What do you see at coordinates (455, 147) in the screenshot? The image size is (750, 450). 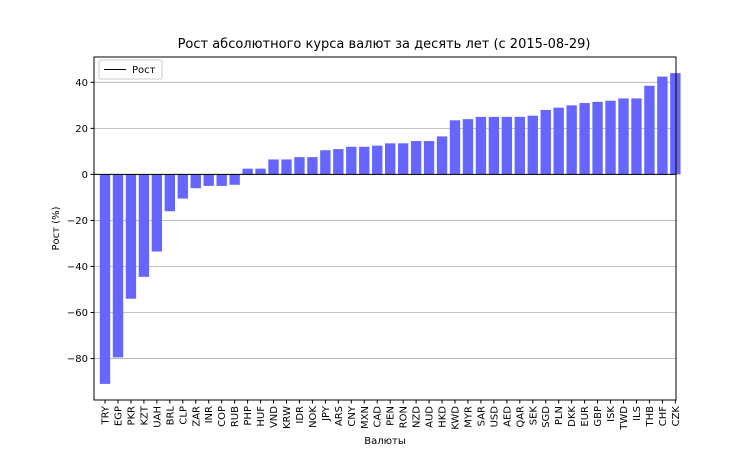 I see `bar-kwd` at bounding box center [455, 147].